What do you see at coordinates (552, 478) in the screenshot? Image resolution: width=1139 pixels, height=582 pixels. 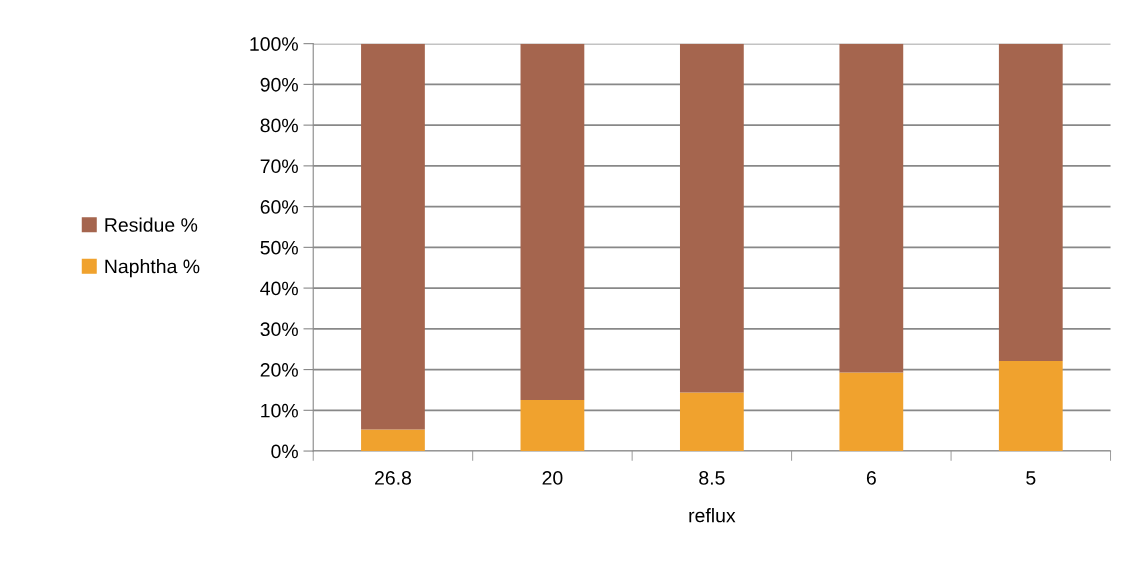 I see `x-tick-label: 20` at bounding box center [552, 478].